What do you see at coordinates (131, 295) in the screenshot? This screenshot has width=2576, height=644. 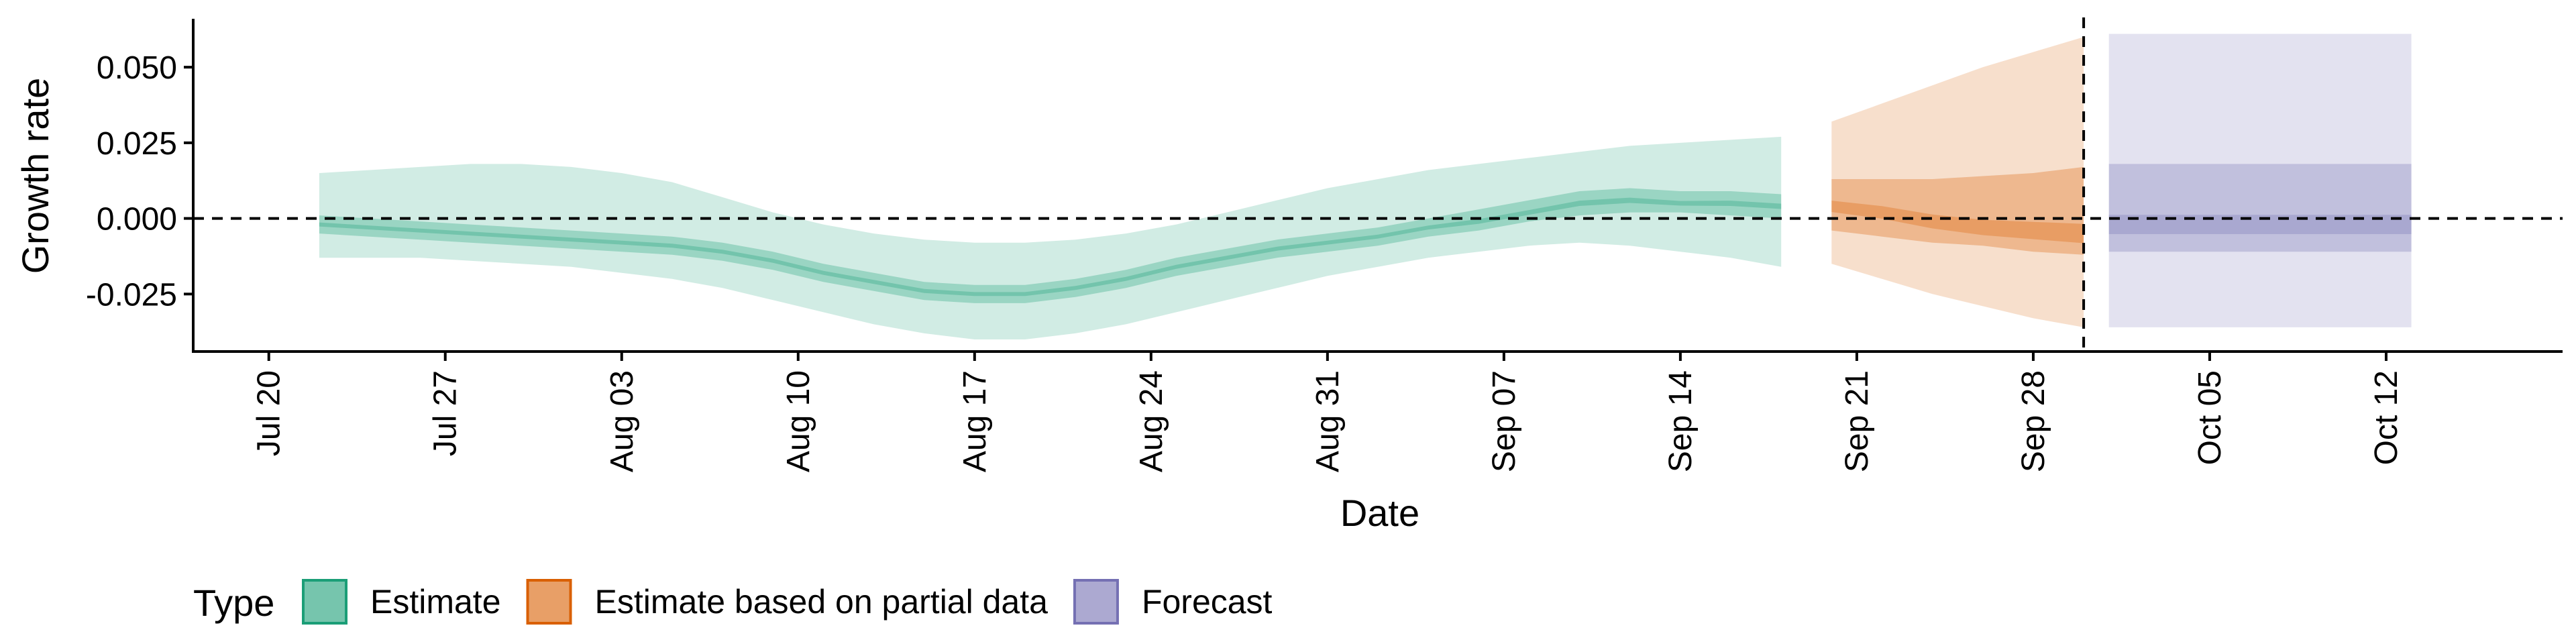 I see `y-tick-label: -0.025` at bounding box center [131, 295].